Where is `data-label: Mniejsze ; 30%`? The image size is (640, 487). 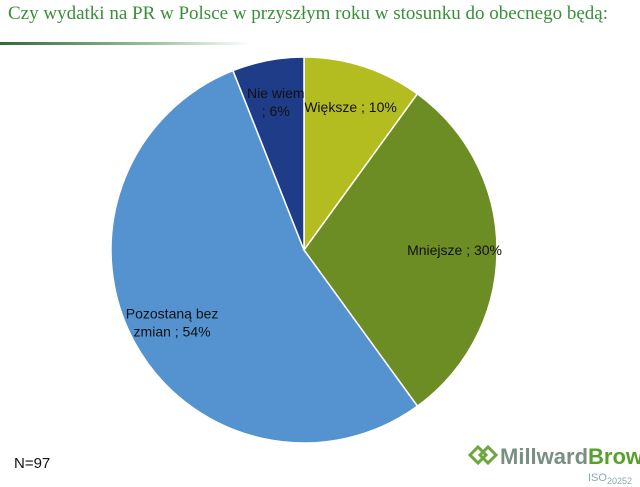
data-label: Mniejsze ; 30% is located at coordinates (454, 250).